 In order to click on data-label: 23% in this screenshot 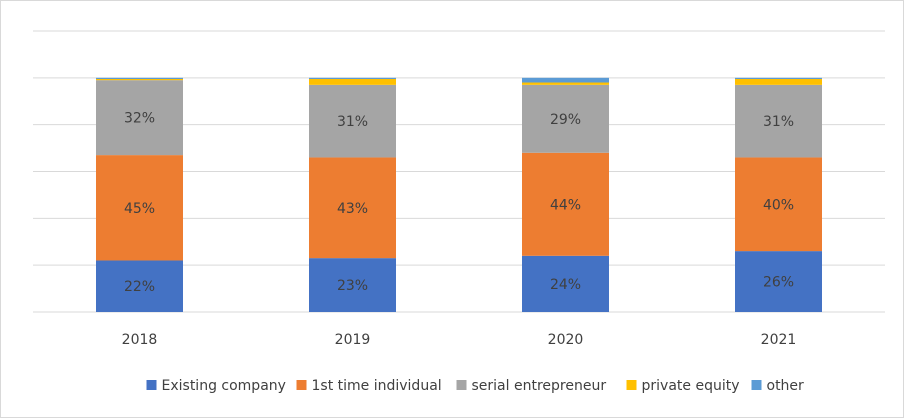, I will do `click(352, 286)`.